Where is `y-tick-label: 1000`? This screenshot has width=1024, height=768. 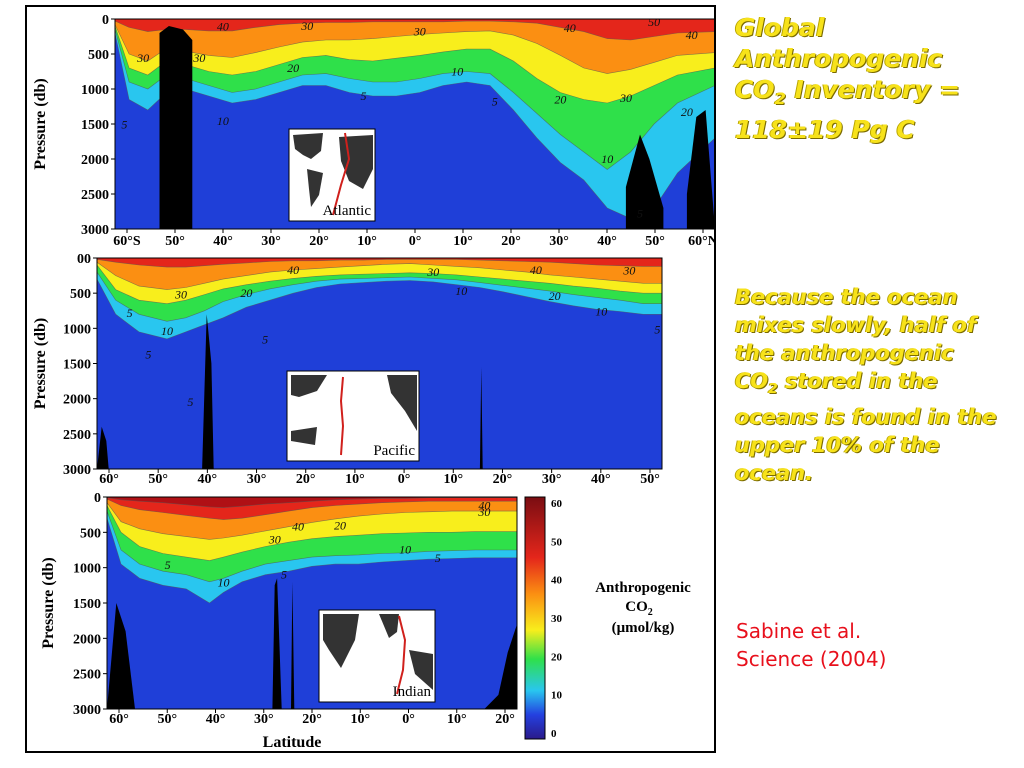
y-tick-label: 1000 is located at coordinates (87, 569).